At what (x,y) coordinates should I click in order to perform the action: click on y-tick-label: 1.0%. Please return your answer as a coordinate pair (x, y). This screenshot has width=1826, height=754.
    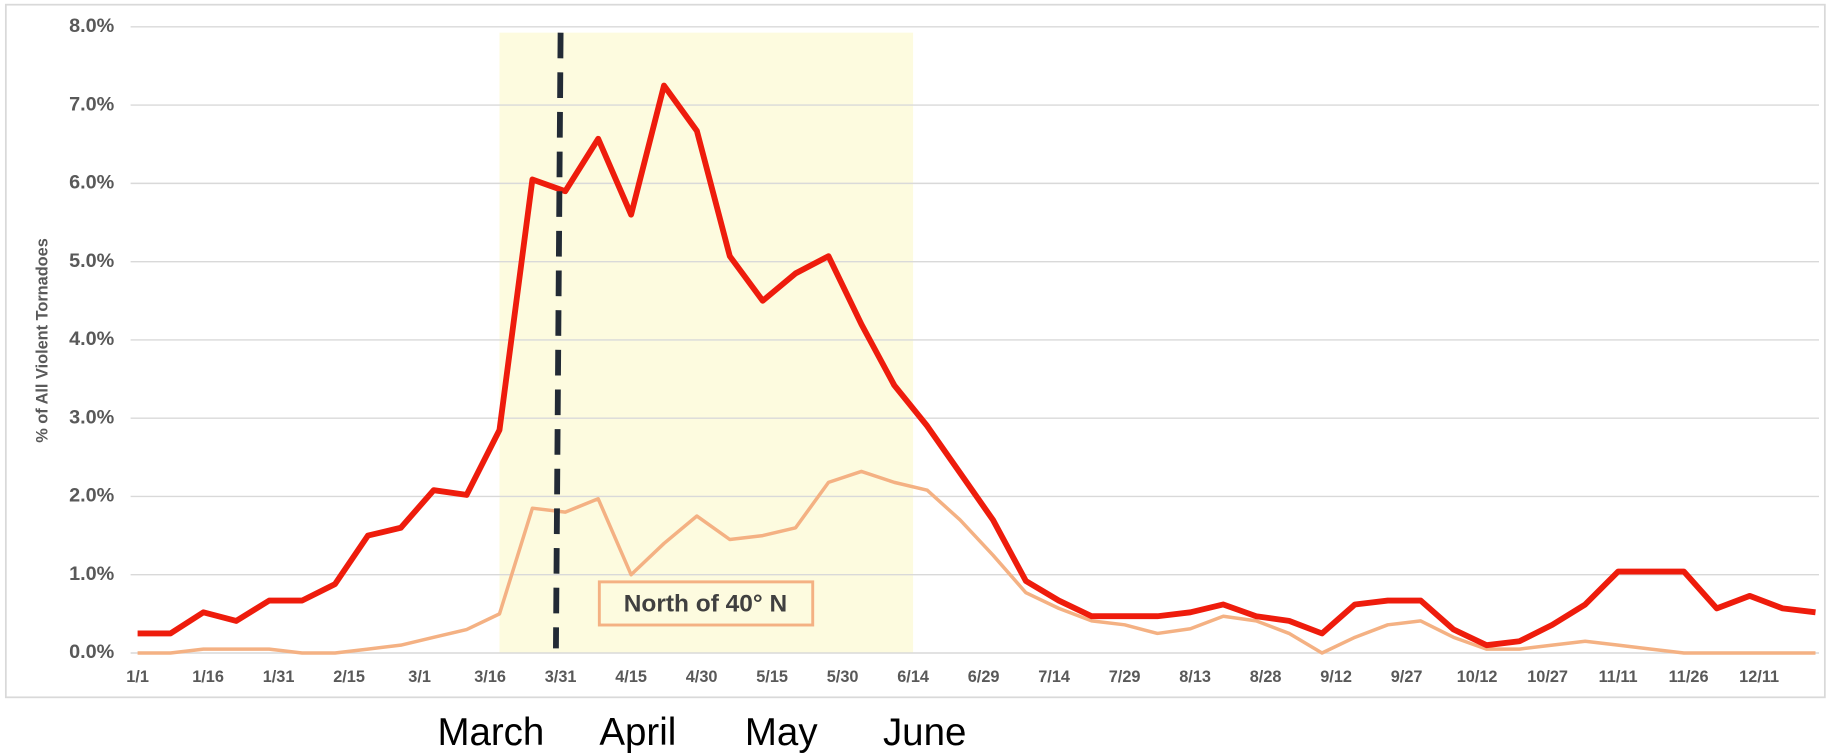
    Looking at the image, I should click on (92, 574).